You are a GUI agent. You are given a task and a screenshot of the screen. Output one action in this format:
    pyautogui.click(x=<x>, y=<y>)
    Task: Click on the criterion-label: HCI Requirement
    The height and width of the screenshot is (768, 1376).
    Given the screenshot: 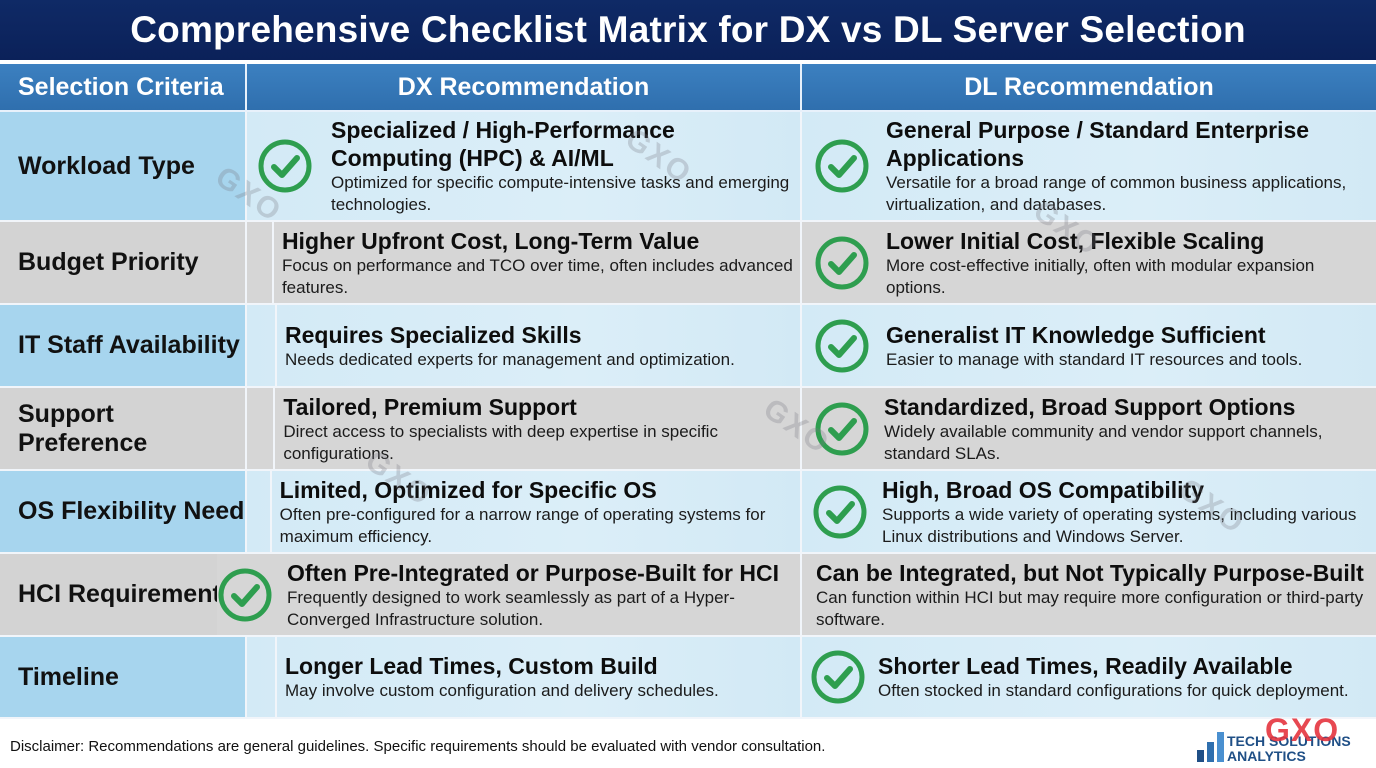 What is the action you would take?
    pyautogui.click(x=123, y=594)
    